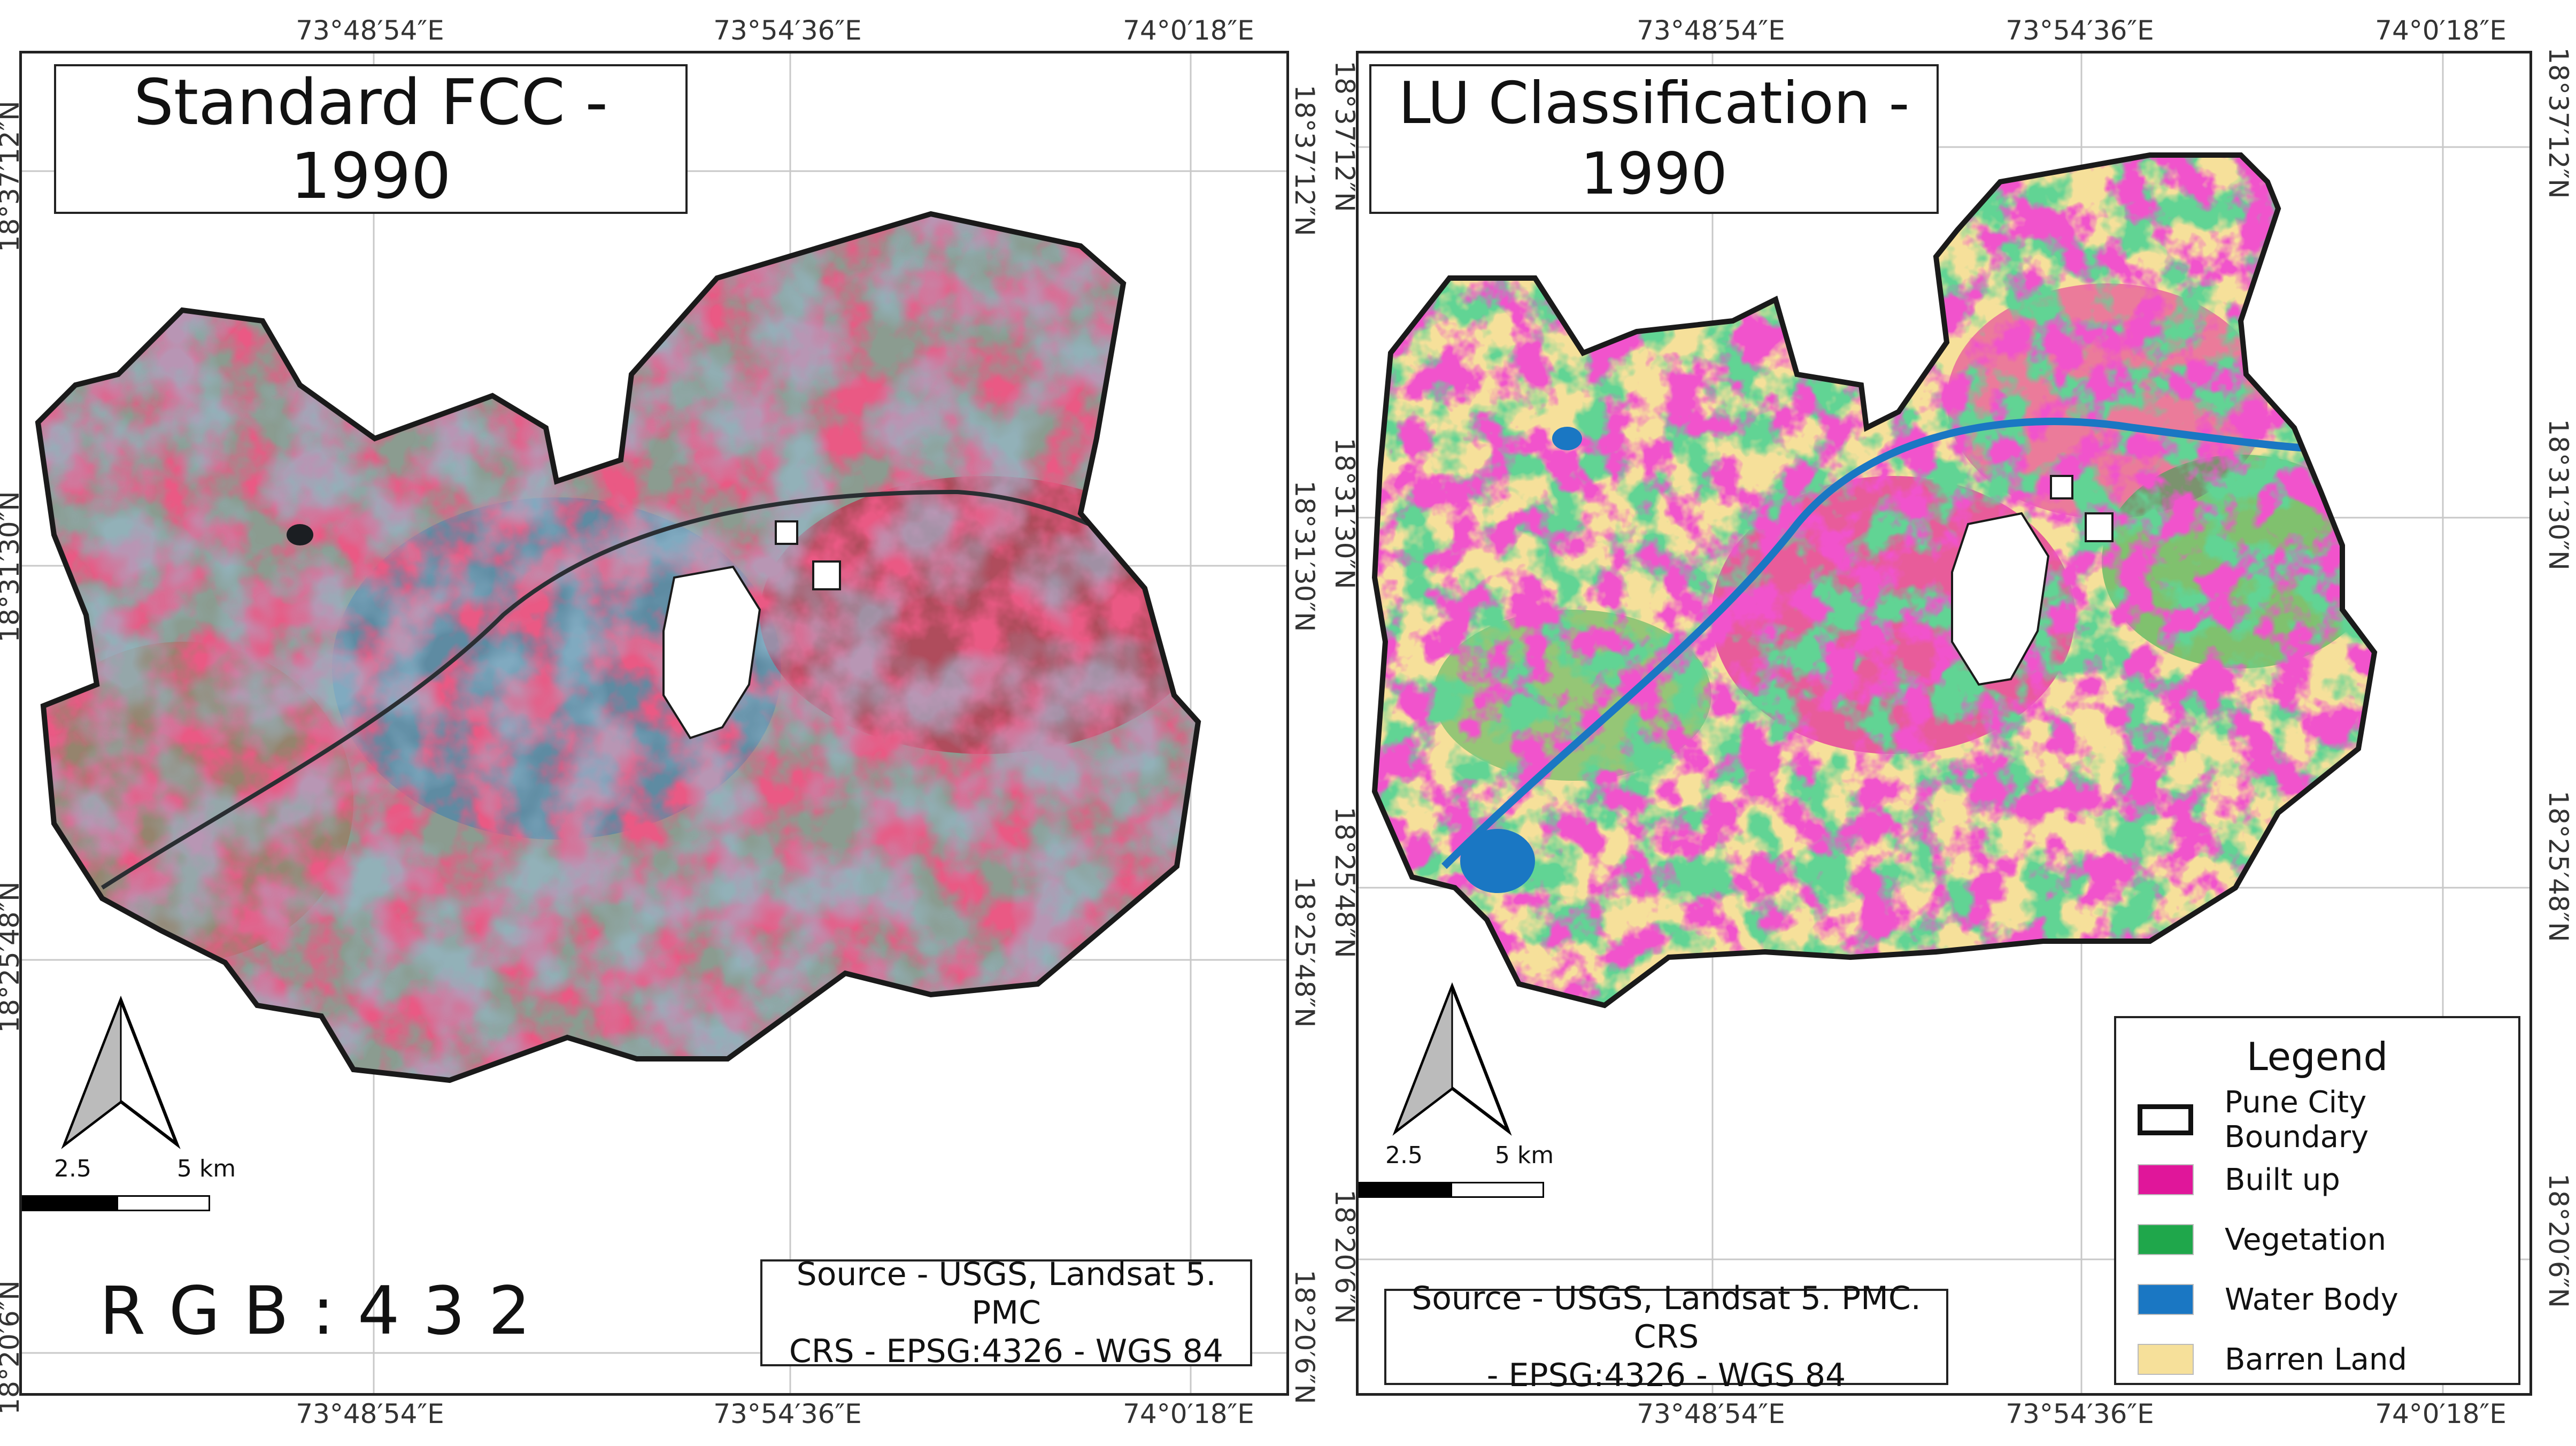 The image size is (2576, 1446). What do you see at coordinates (1666, 1318) in the screenshot?
I see `lu-source-line-1: Source - USGS, Landsat 5. PMC. CRS` at bounding box center [1666, 1318].